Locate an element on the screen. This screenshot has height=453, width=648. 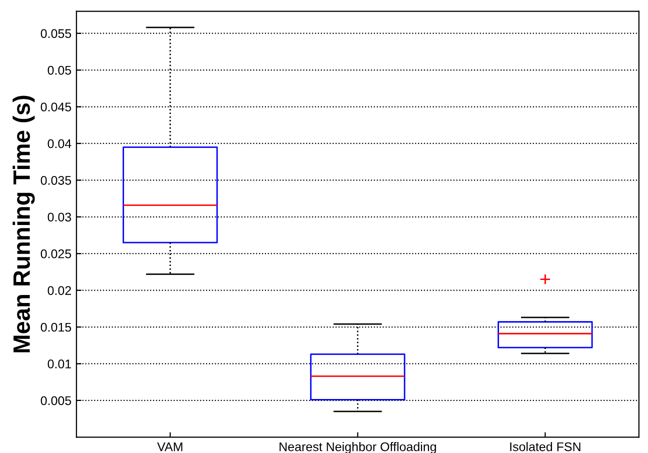
y-tick-label: 0.01 is located at coordinates (59, 364).